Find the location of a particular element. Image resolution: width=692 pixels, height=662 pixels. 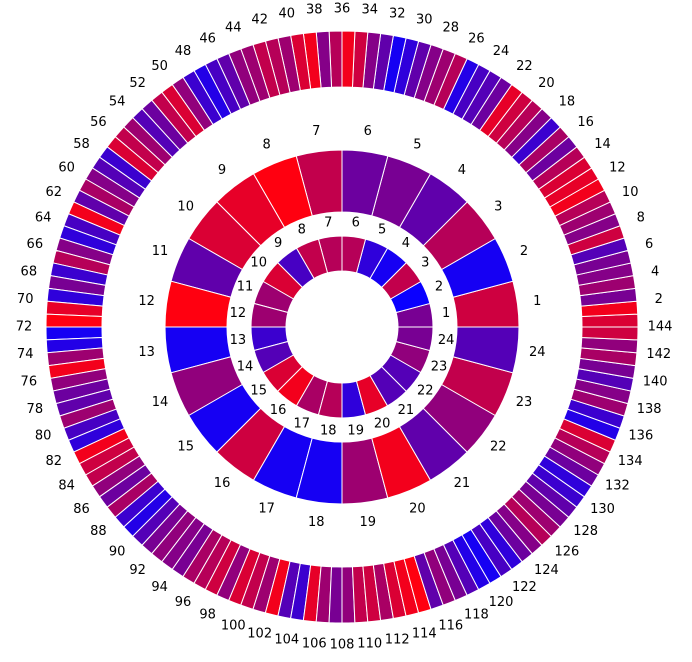

outer-label-10: 10 is located at coordinates (630, 192).